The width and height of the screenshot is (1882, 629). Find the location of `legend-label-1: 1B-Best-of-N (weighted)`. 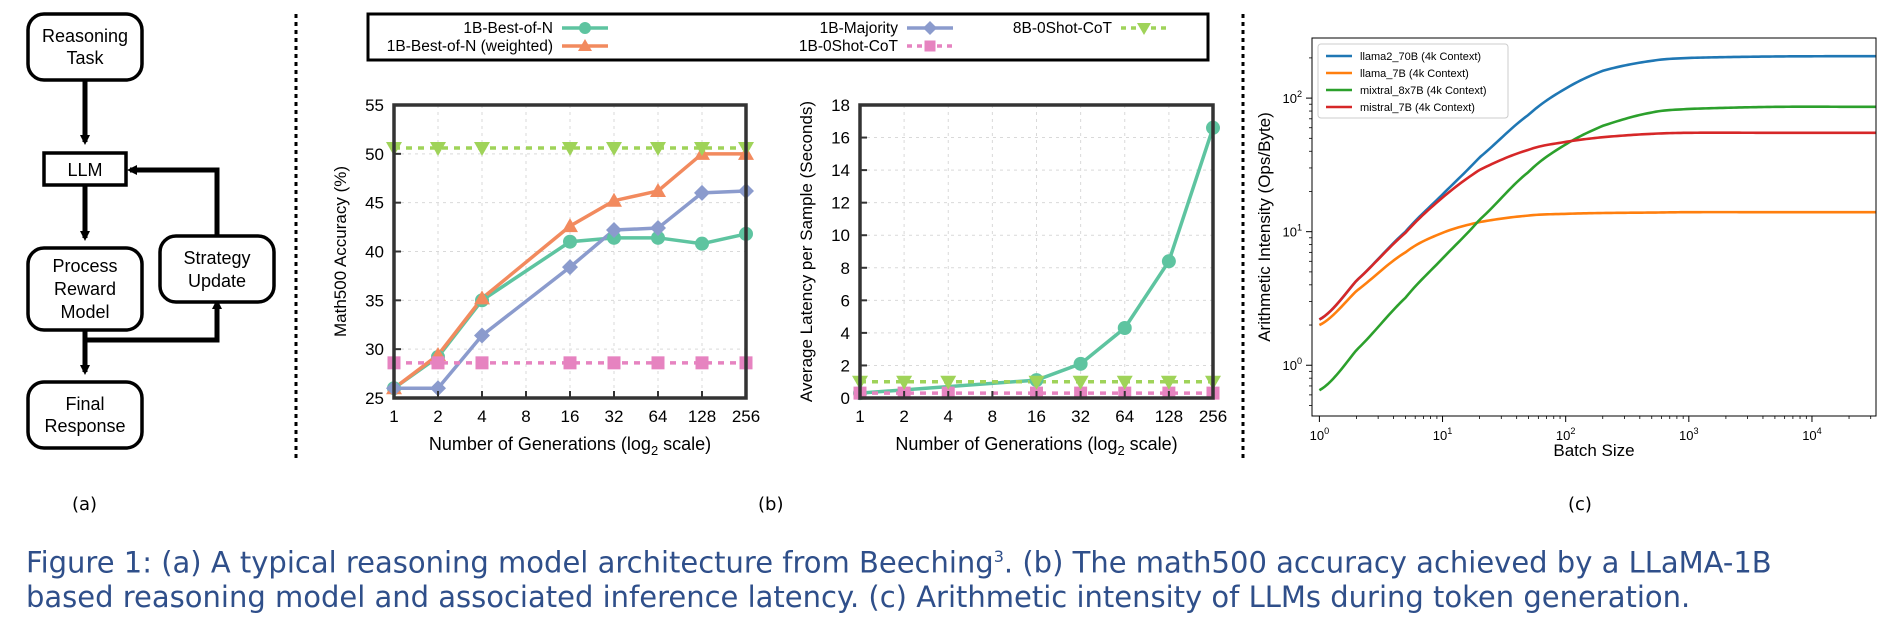

legend-label-1: 1B-Best-of-N (weighted) is located at coordinates (470, 46).